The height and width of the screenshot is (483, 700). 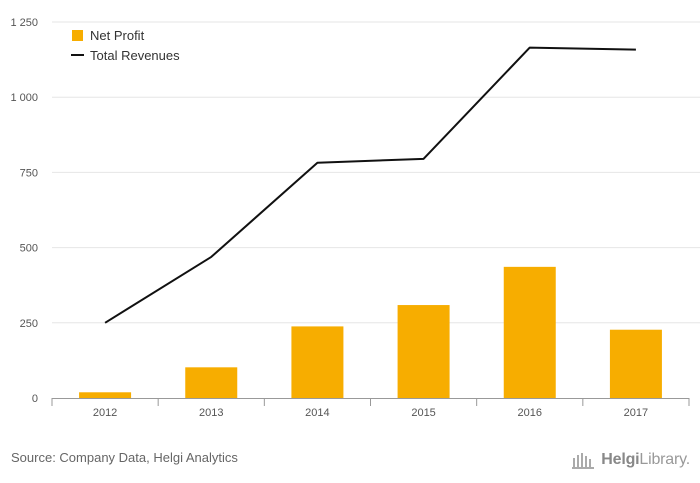 I want to click on y-tick-label: 750, so click(x=29, y=173).